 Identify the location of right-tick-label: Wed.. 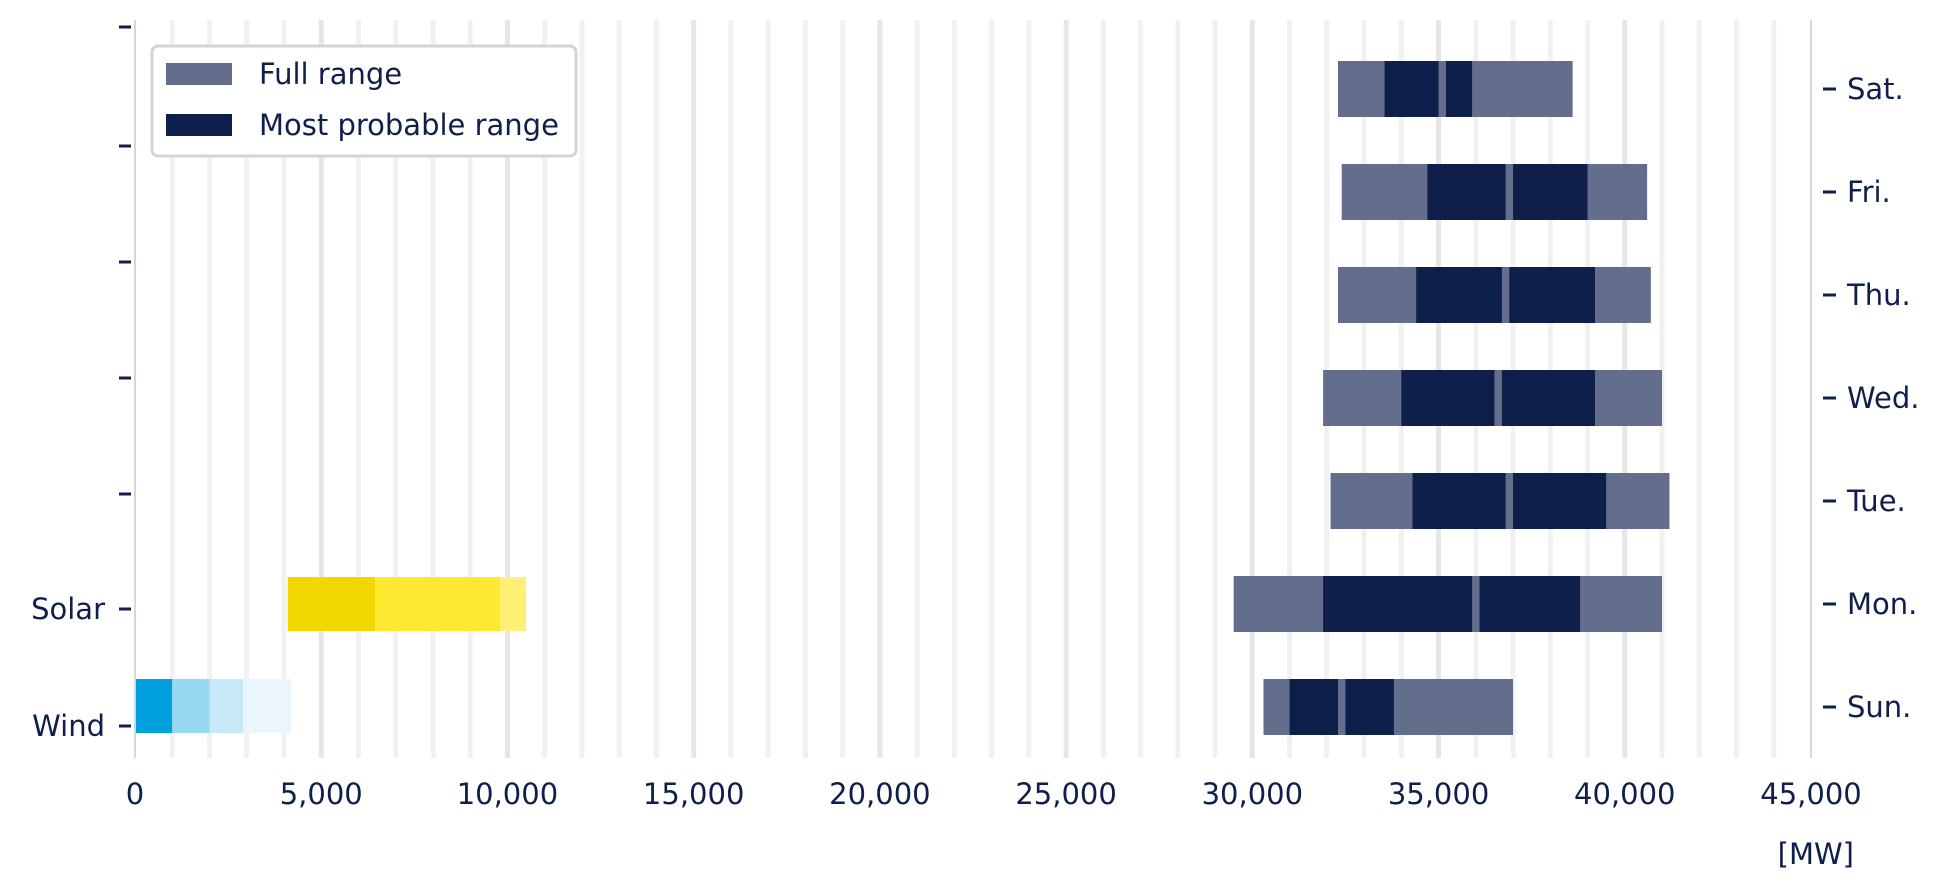
(1883, 398).